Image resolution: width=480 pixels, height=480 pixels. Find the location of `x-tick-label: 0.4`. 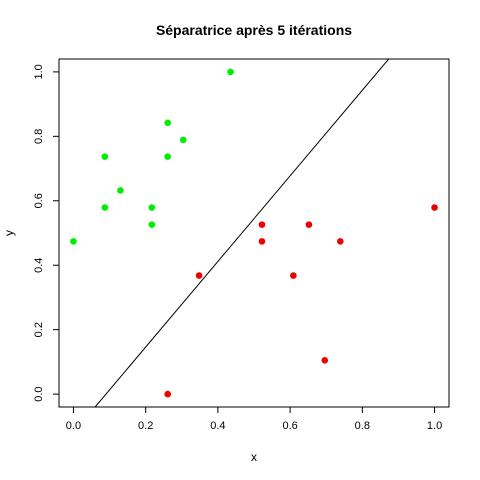

x-tick-label: 0.4 is located at coordinates (217, 426).